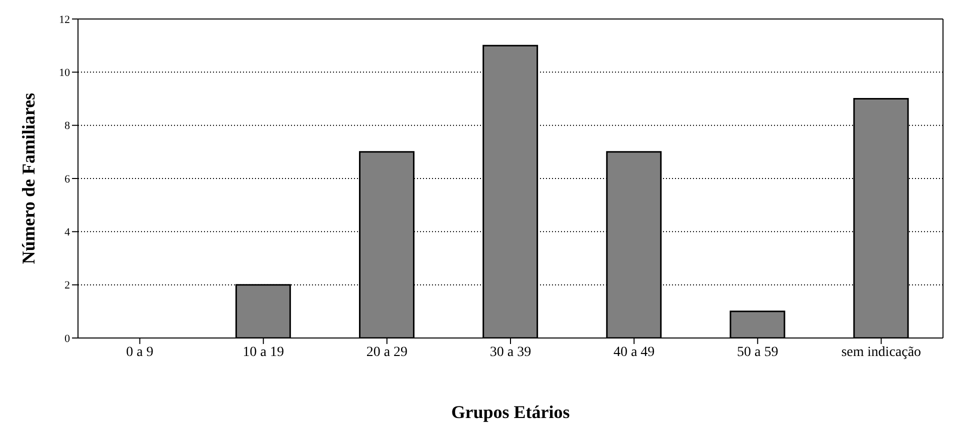  I want to click on x-tick-label: 30 a 39, so click(511, 352).